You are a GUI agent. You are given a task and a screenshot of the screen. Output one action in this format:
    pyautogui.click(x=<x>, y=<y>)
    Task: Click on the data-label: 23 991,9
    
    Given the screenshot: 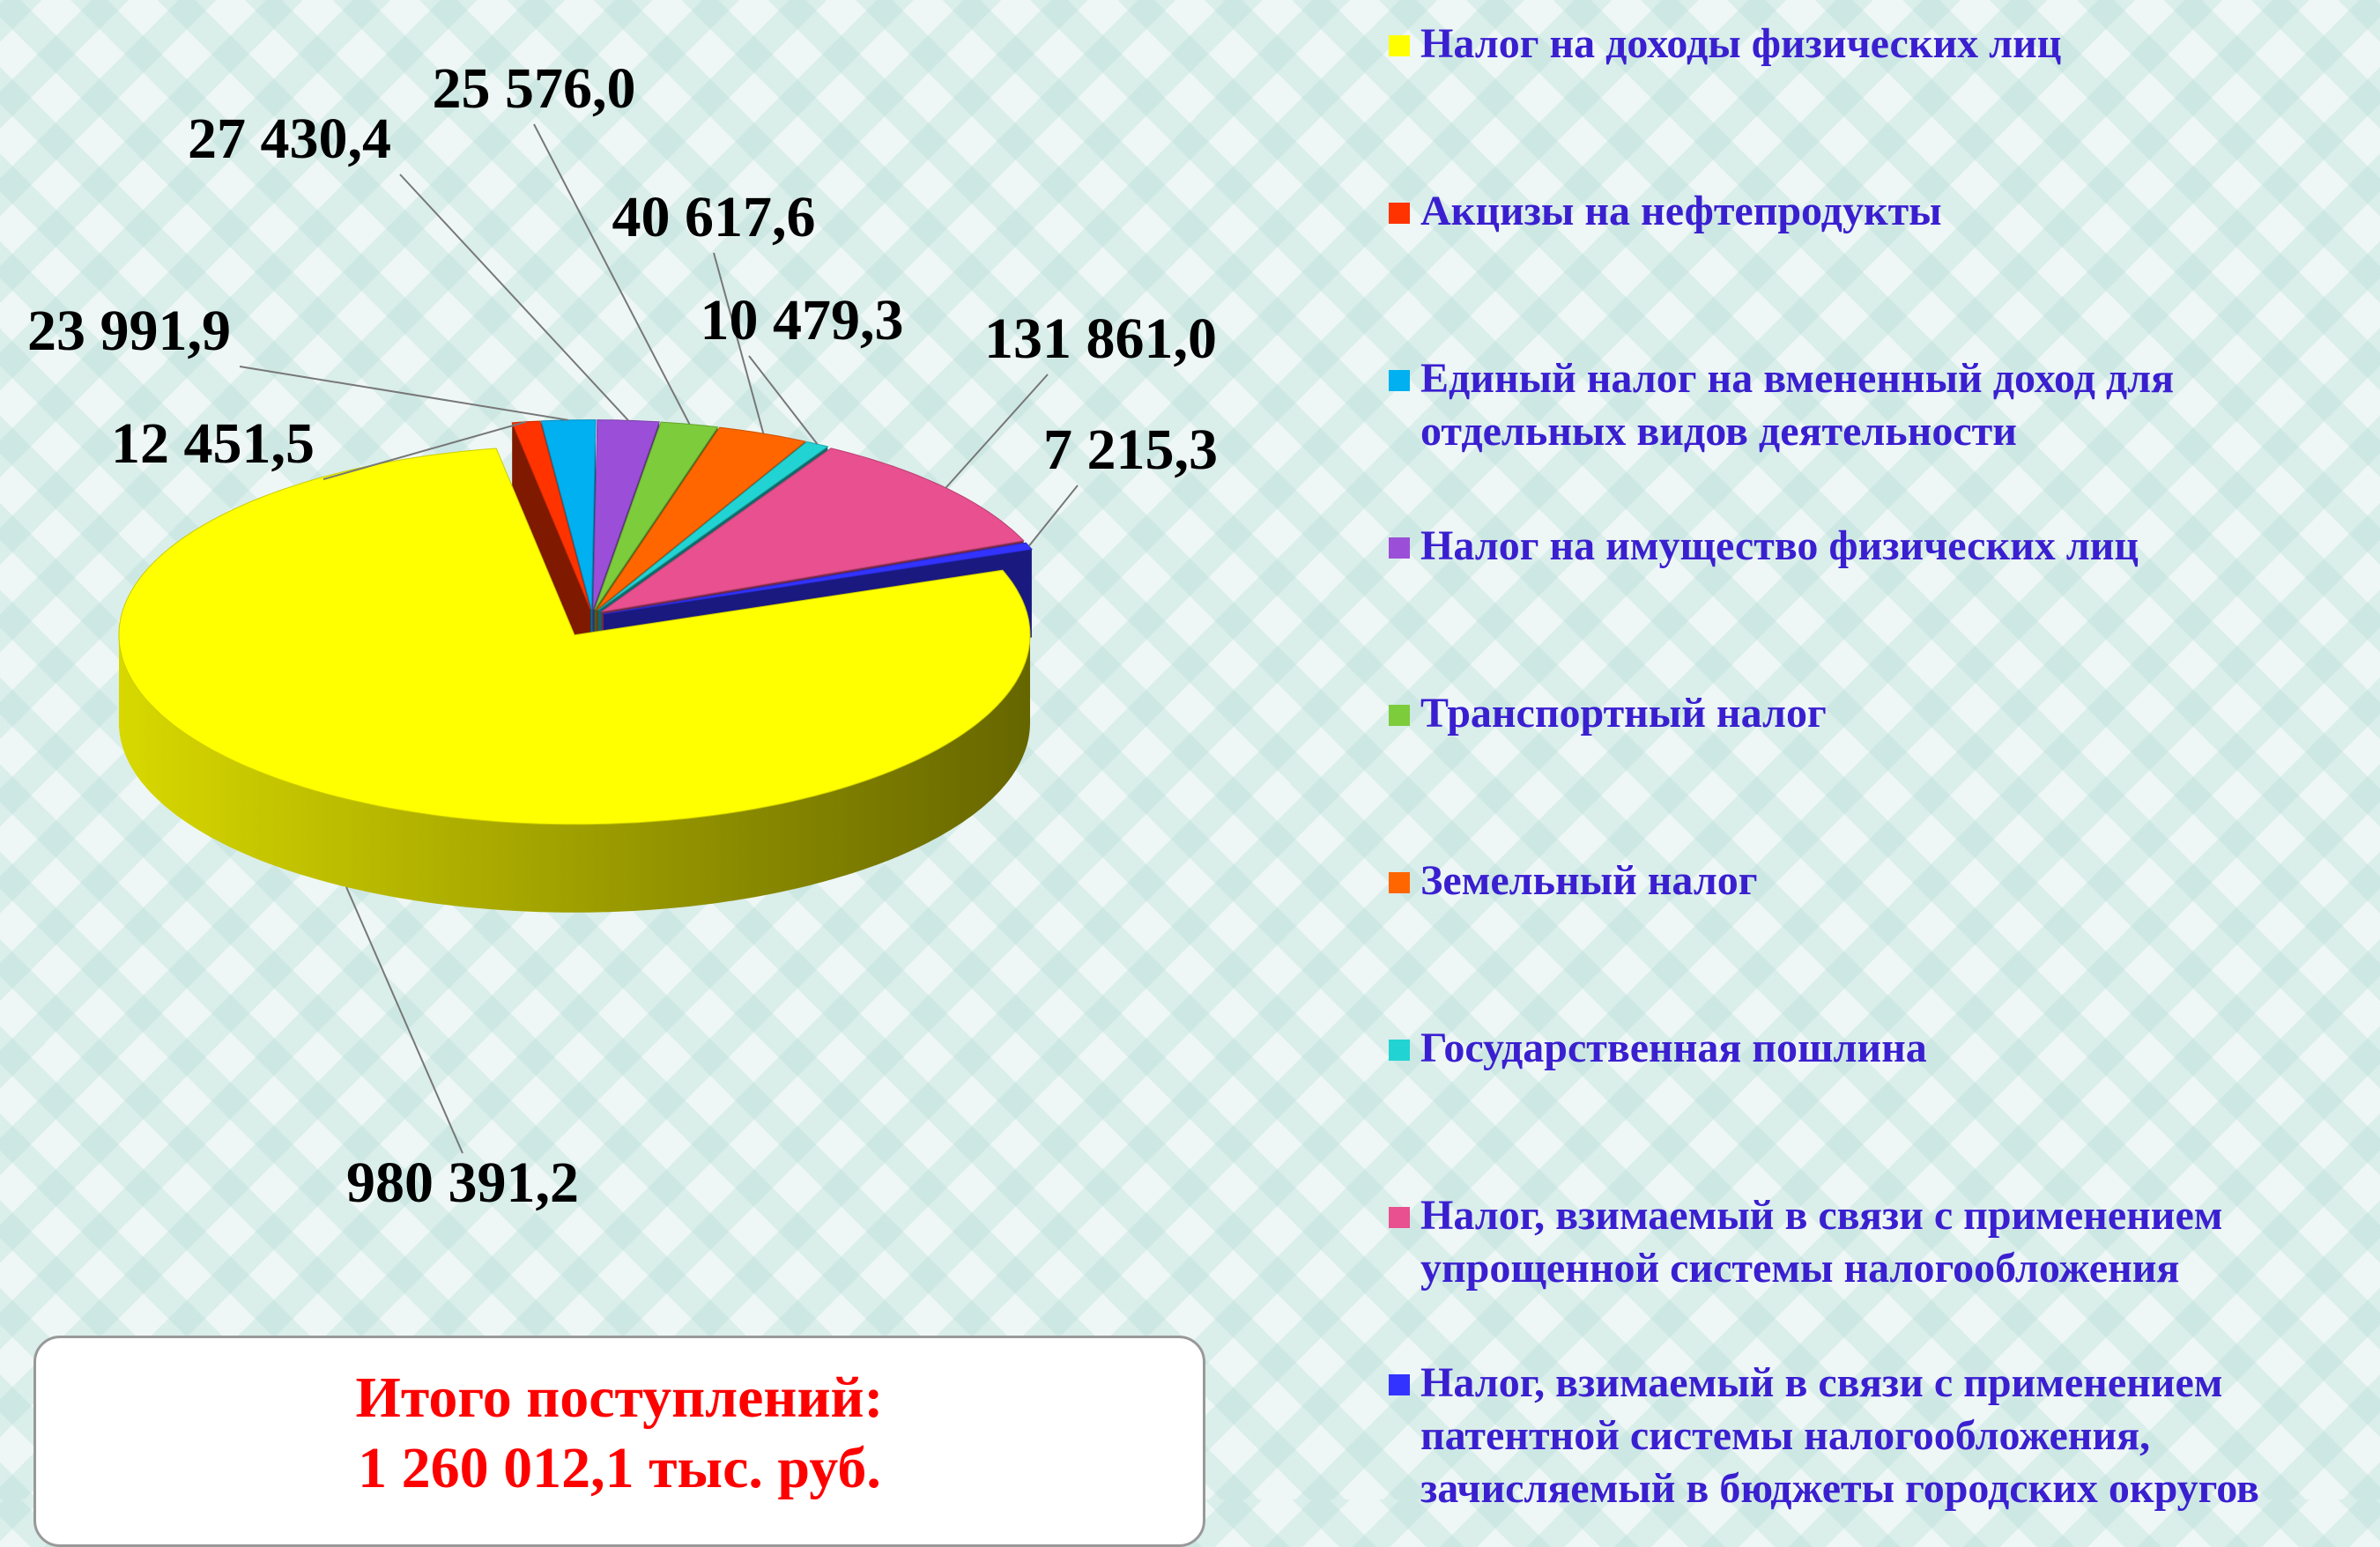 What is the action you would take?
    pyautogui.click(x=129, y=331)
    